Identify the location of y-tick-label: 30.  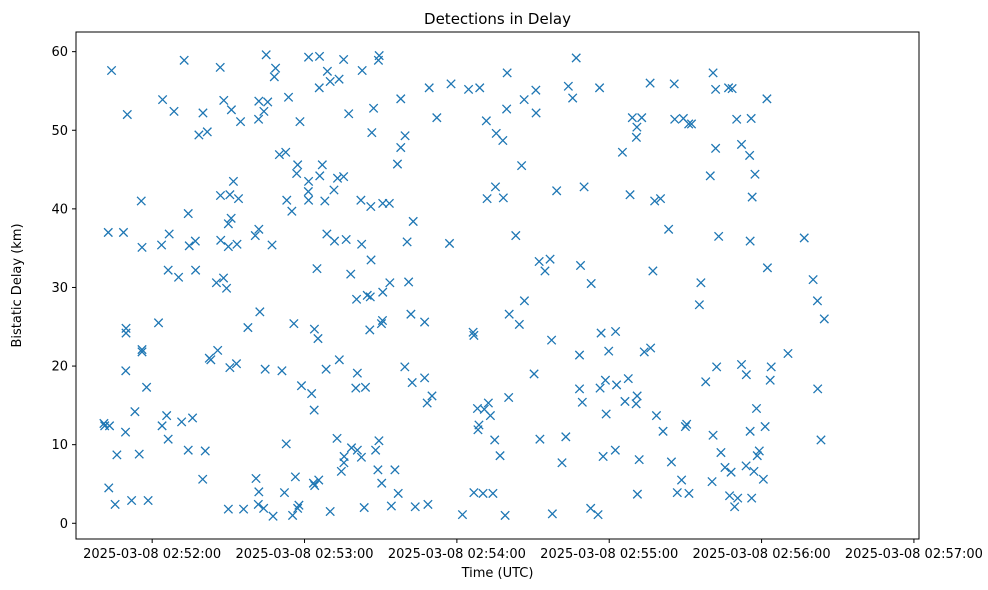
(59, 288).